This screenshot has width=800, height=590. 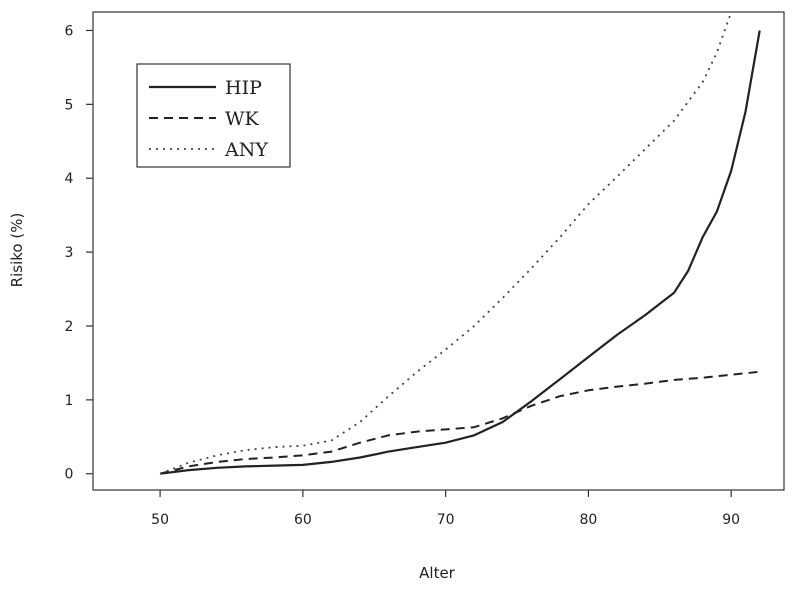 I want to click on legend-label-any: ANY, so click(x=246, y=150).